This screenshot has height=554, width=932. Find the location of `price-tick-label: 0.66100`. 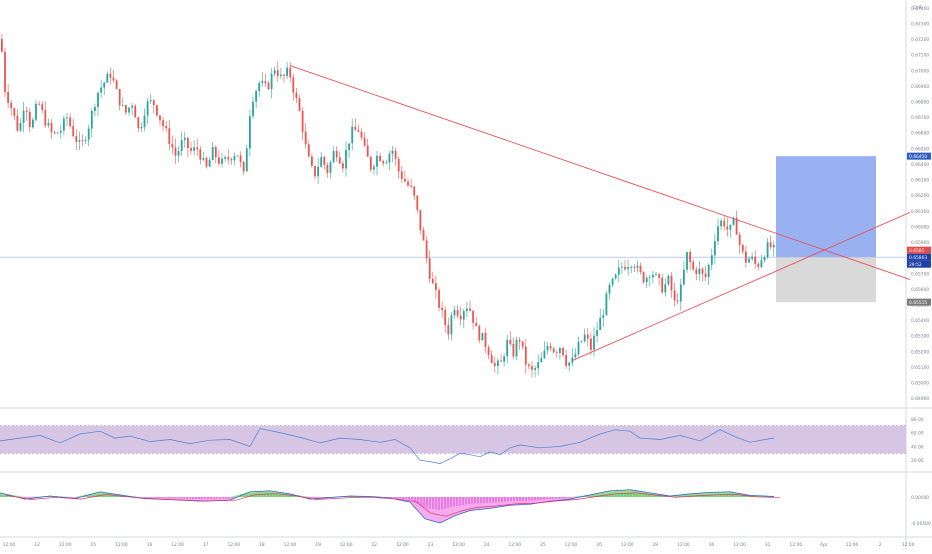

price-tick-label: 0.66100 is located at coordinates (920, 212).